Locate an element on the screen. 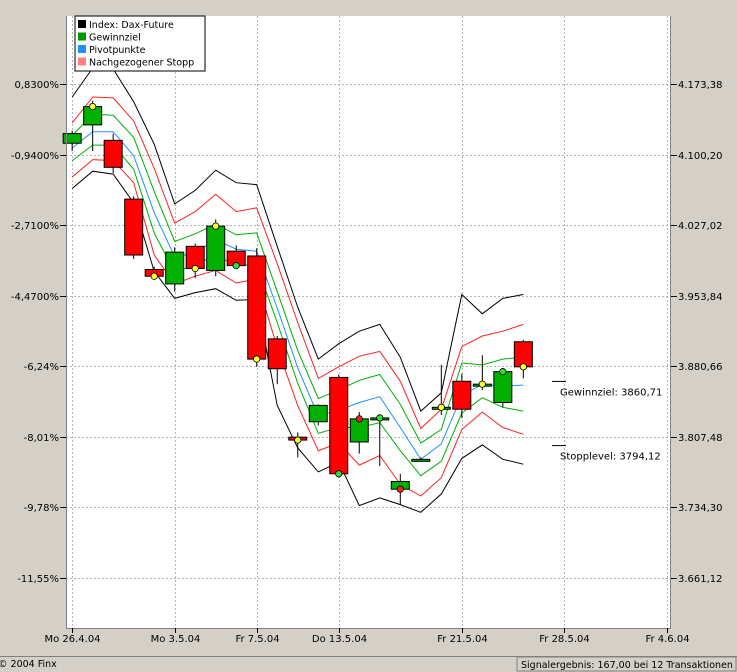 This screenshot has height=672, width=737. right-tick-label: 3.880,66 is located at coordinates (700, 367).